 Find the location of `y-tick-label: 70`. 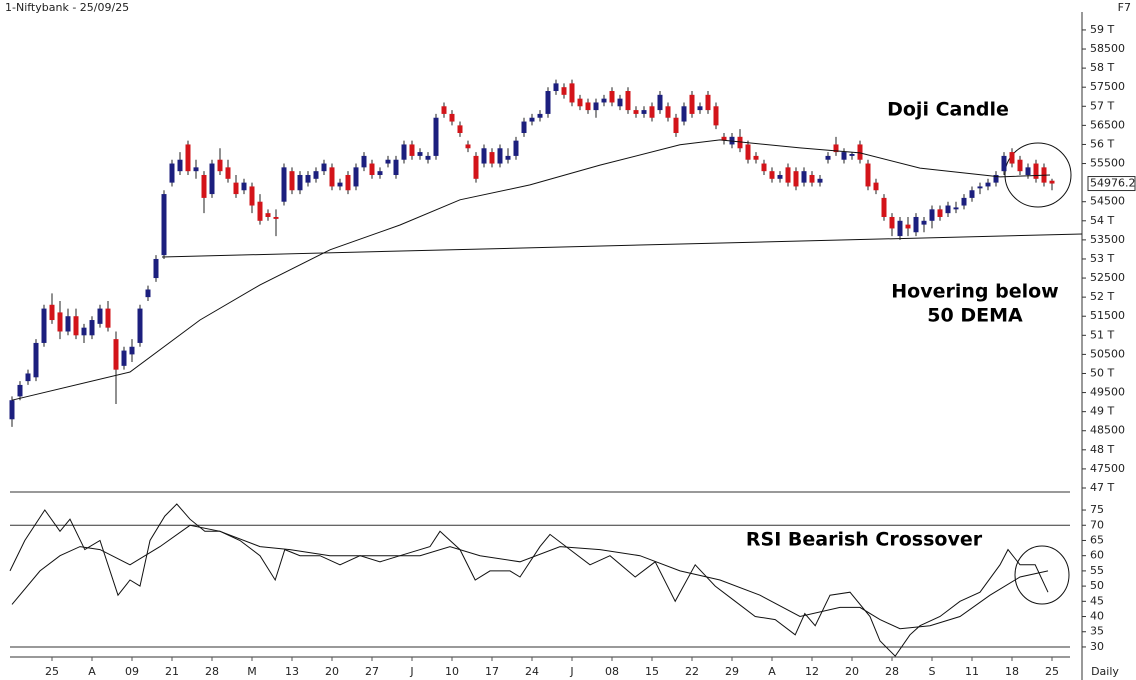

y-tick-label: 70 is located at coordinates (1097, 524).